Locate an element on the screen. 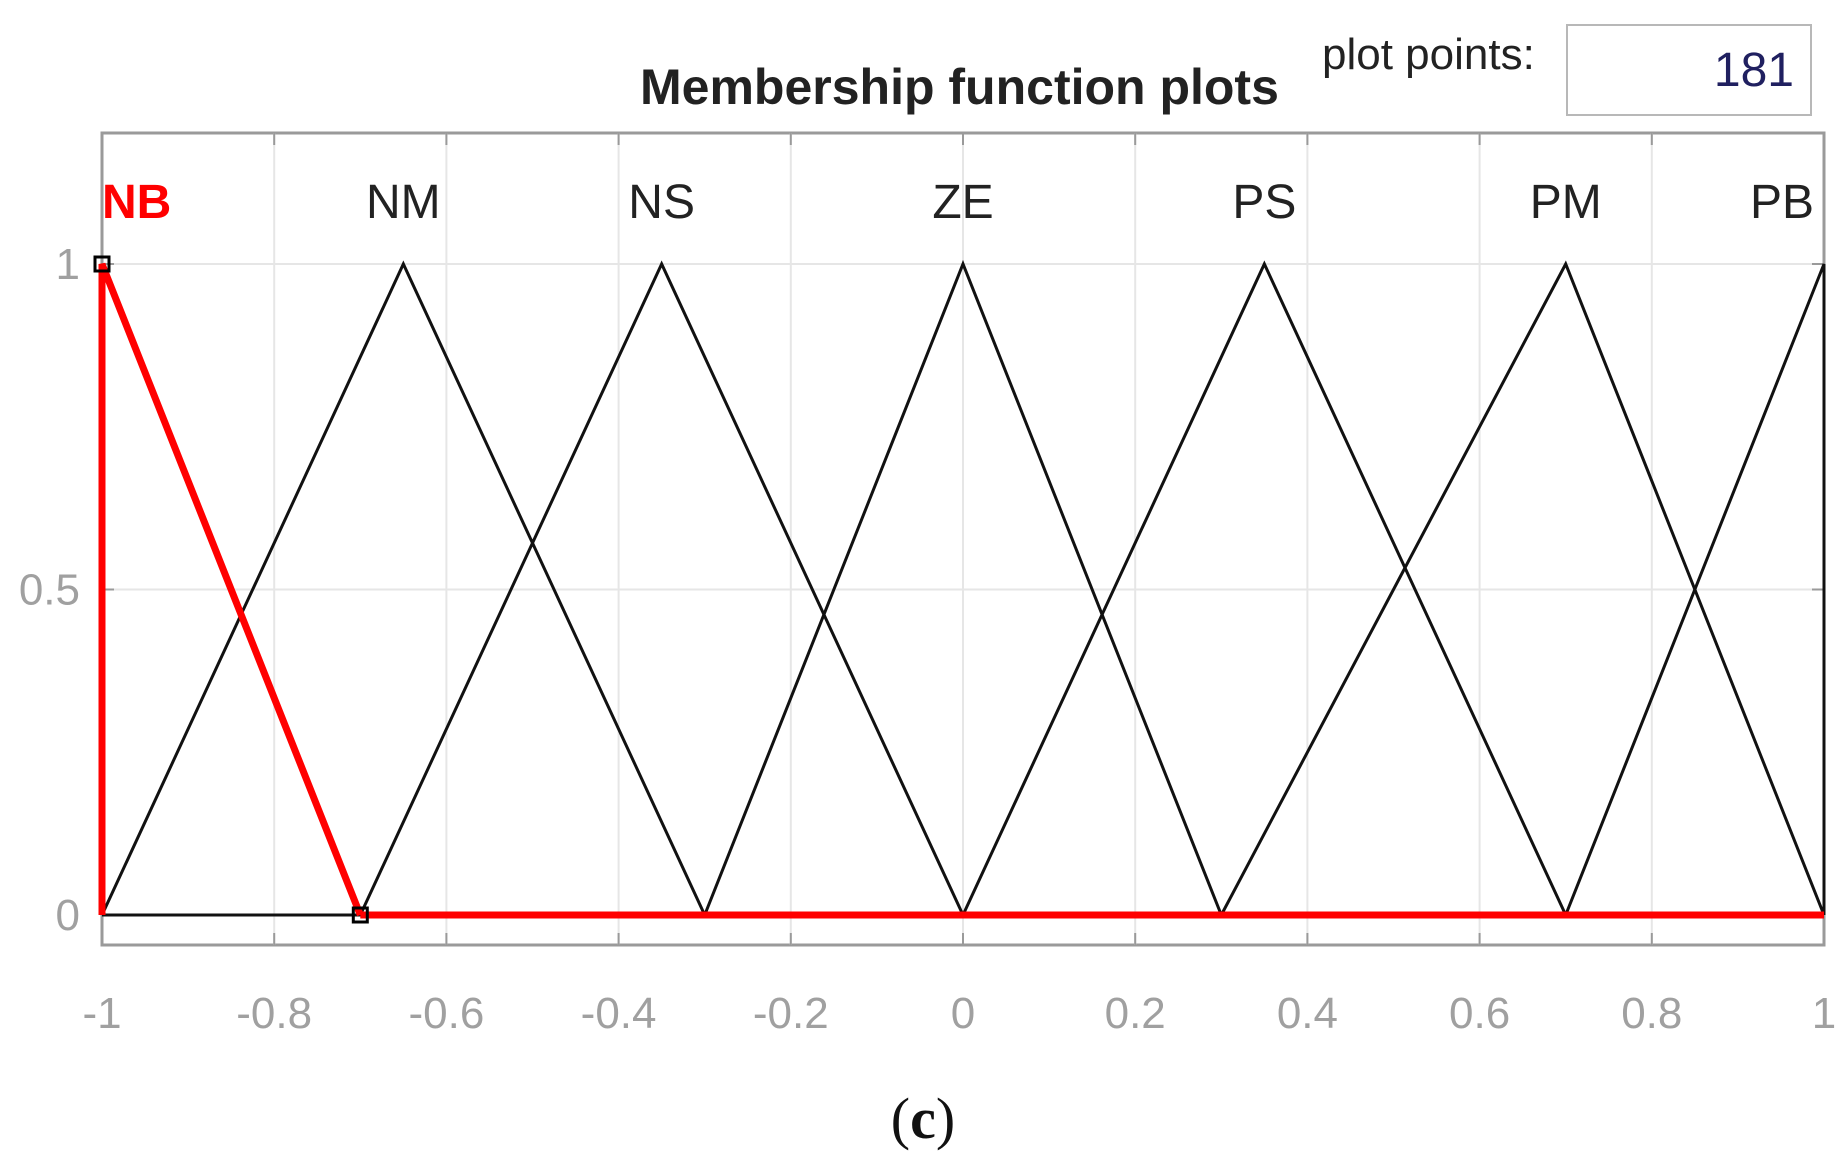  subfigure-caption: (c) is located at coordinates (923, 1118).